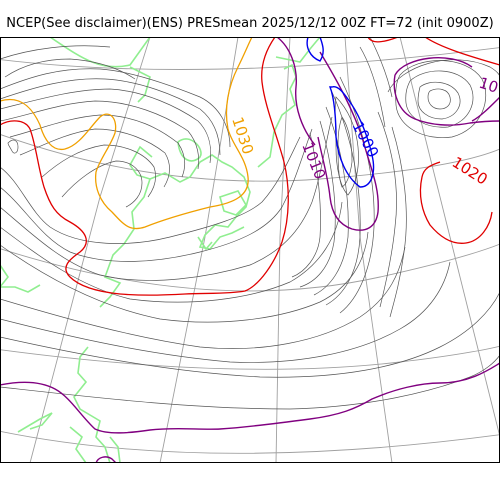  Describe the element at coordinates (250, 398) in the screenshot. I see `isobar-1010-south` at that location.